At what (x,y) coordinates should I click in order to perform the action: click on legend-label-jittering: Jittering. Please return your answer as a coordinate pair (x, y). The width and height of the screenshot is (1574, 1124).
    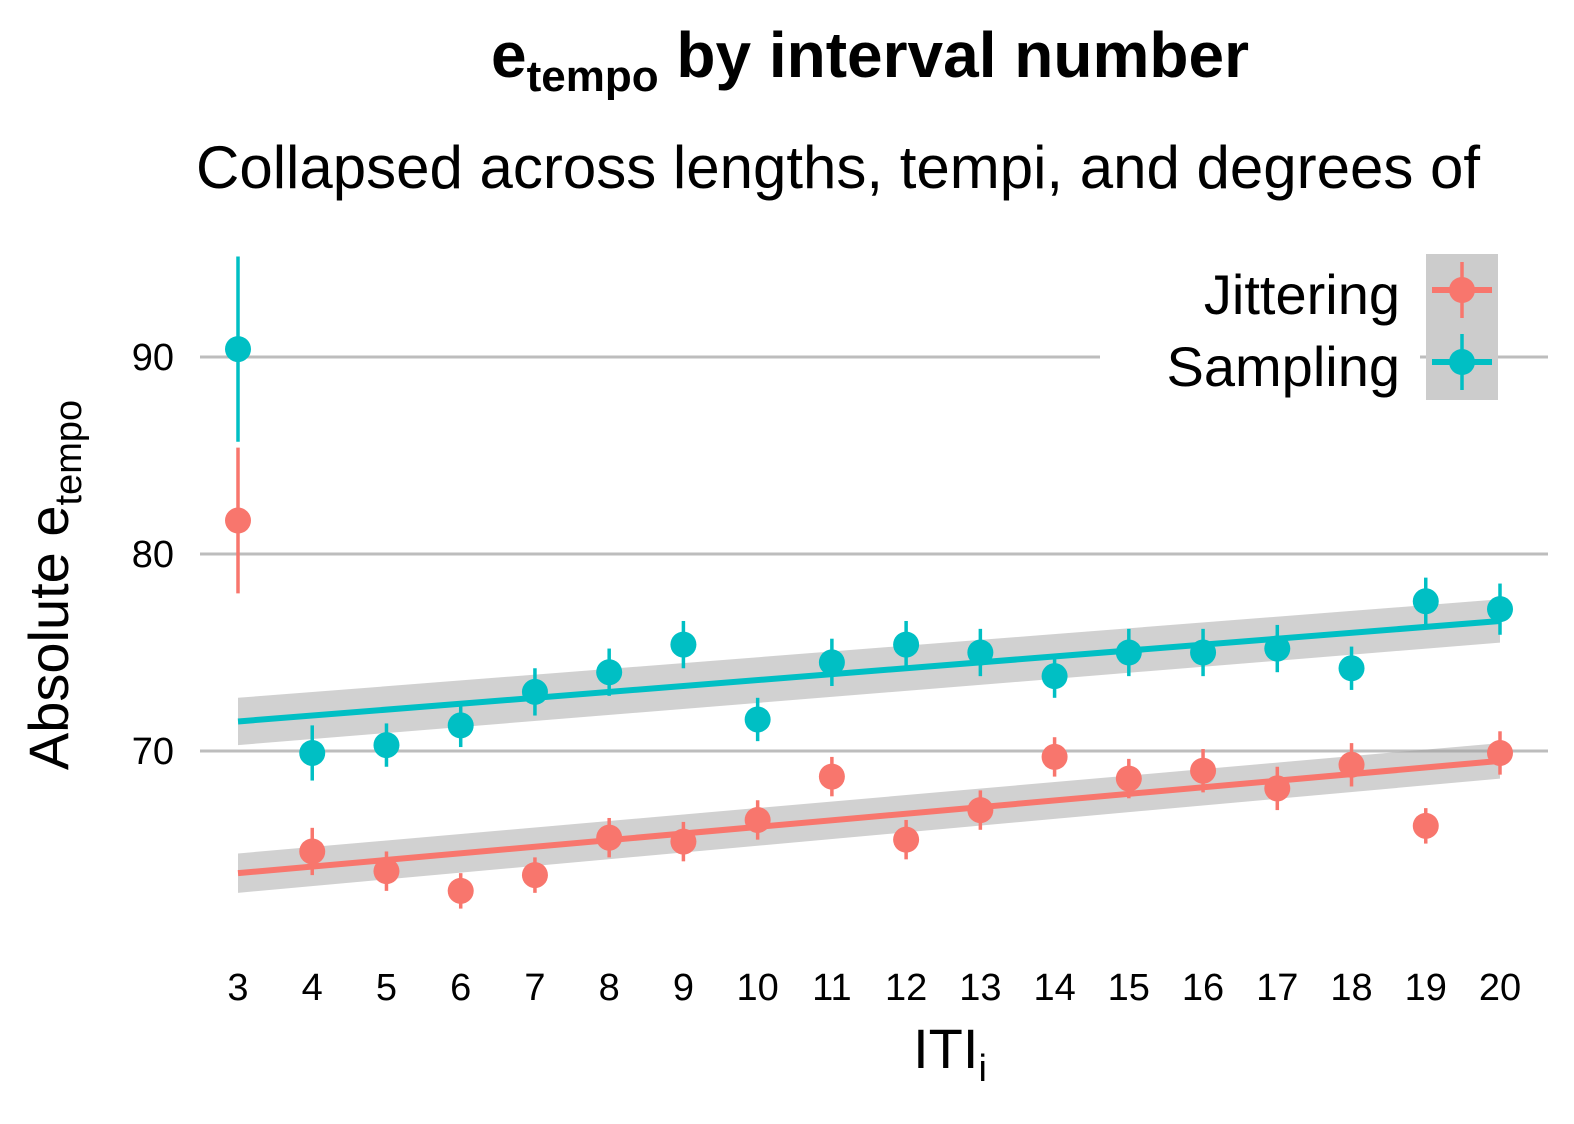
    Looking at the image, I should click on (1302, 294).